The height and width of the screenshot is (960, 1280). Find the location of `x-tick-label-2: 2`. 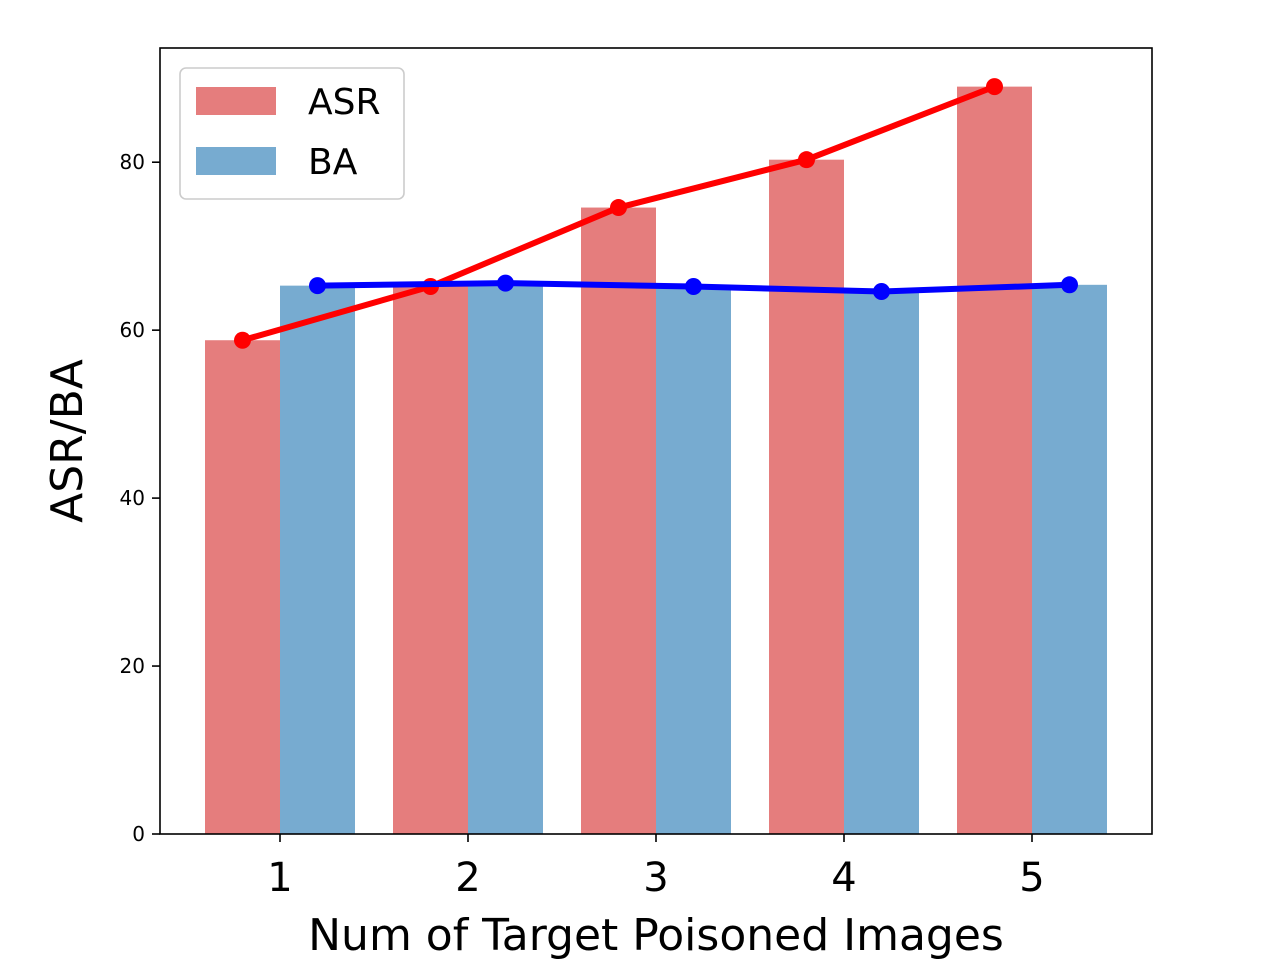

x-tick-label-2: 2 is located at coordinates (467, 878).